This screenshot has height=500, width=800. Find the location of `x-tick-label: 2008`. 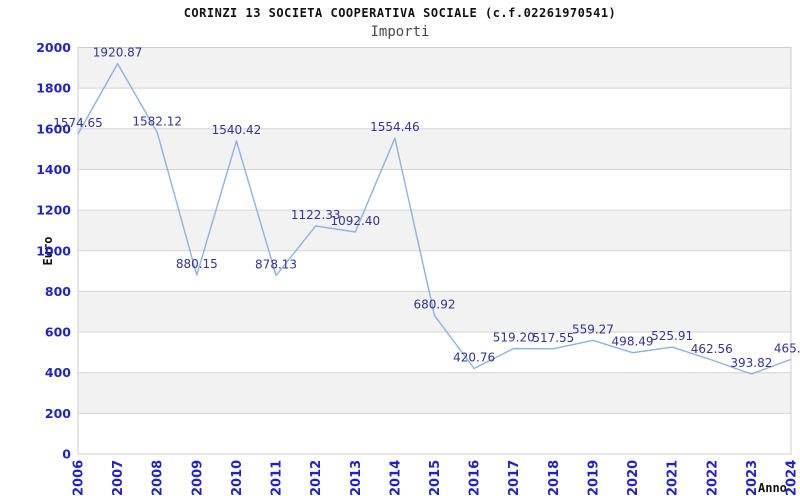

x-tick-label: 2008 is located at coordinates (158, 478).